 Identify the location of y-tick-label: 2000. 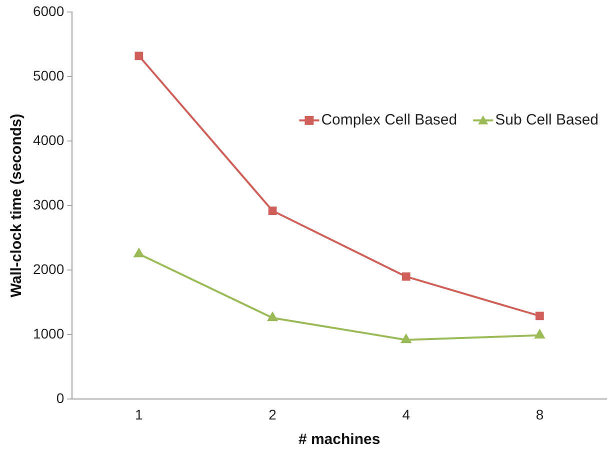
(48, 268).